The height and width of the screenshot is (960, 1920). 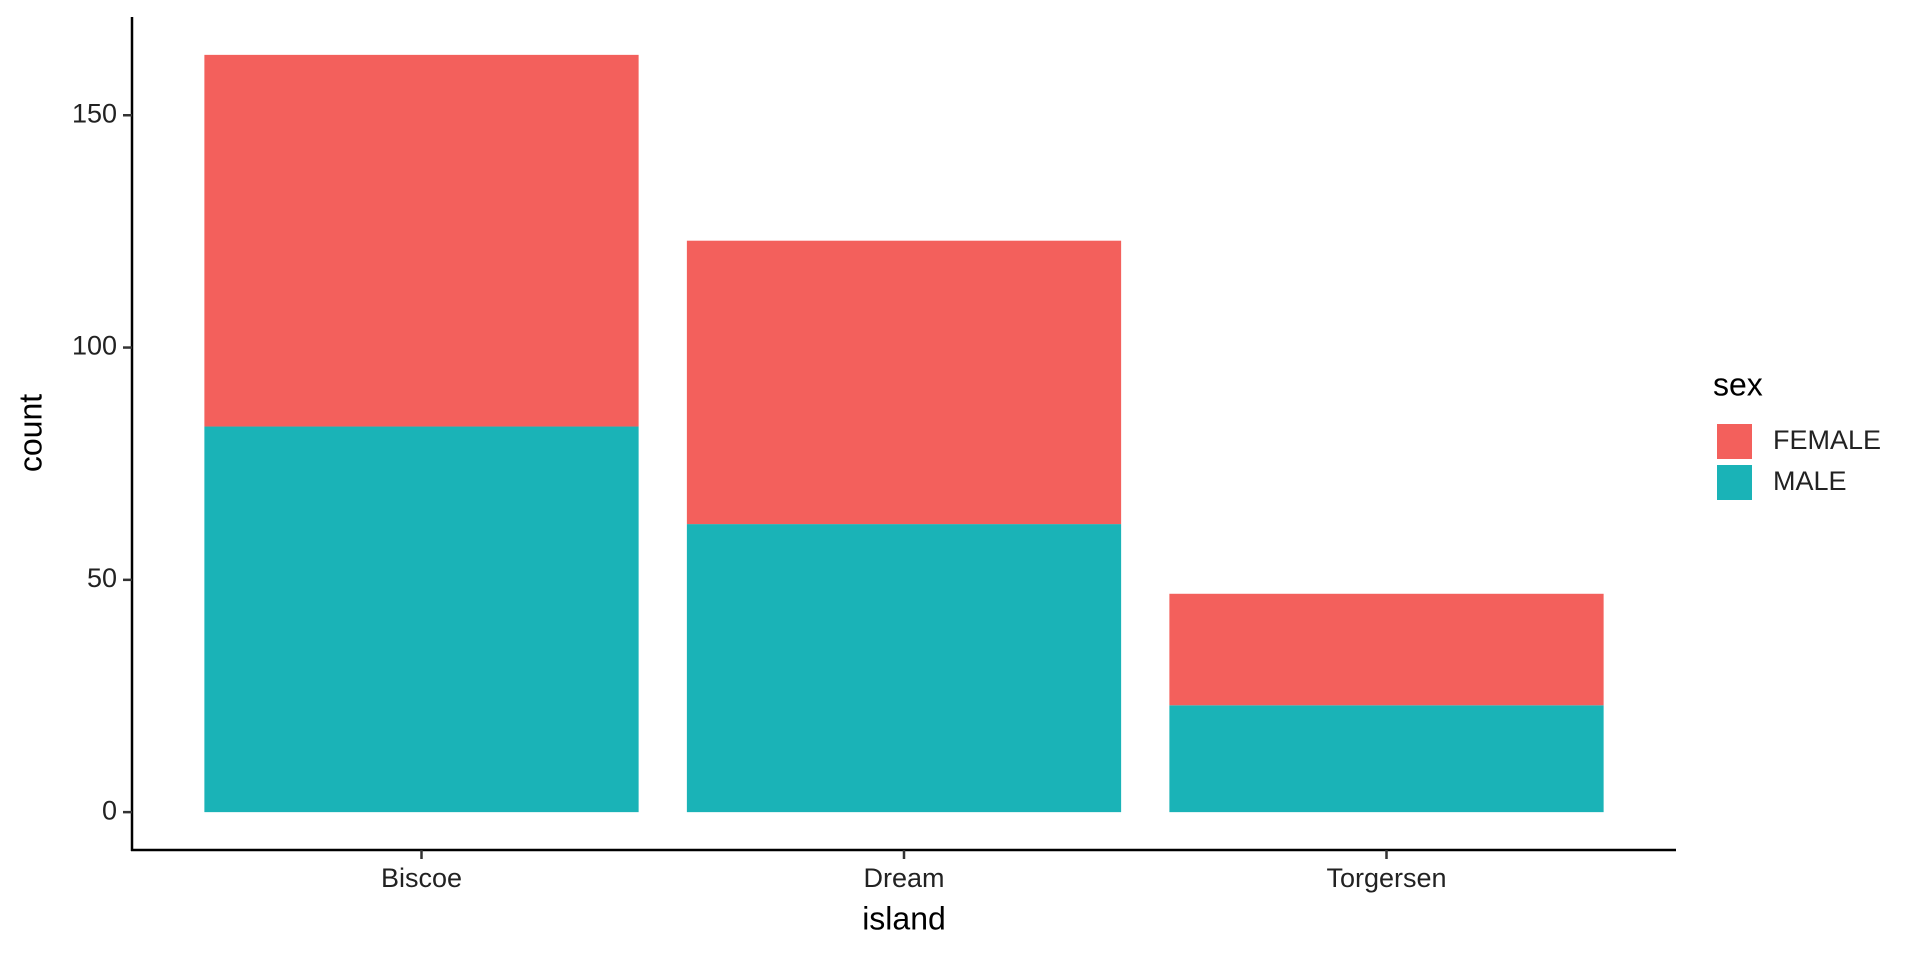 I want to click on x-axis-title: island, so click(x=904, y=918).